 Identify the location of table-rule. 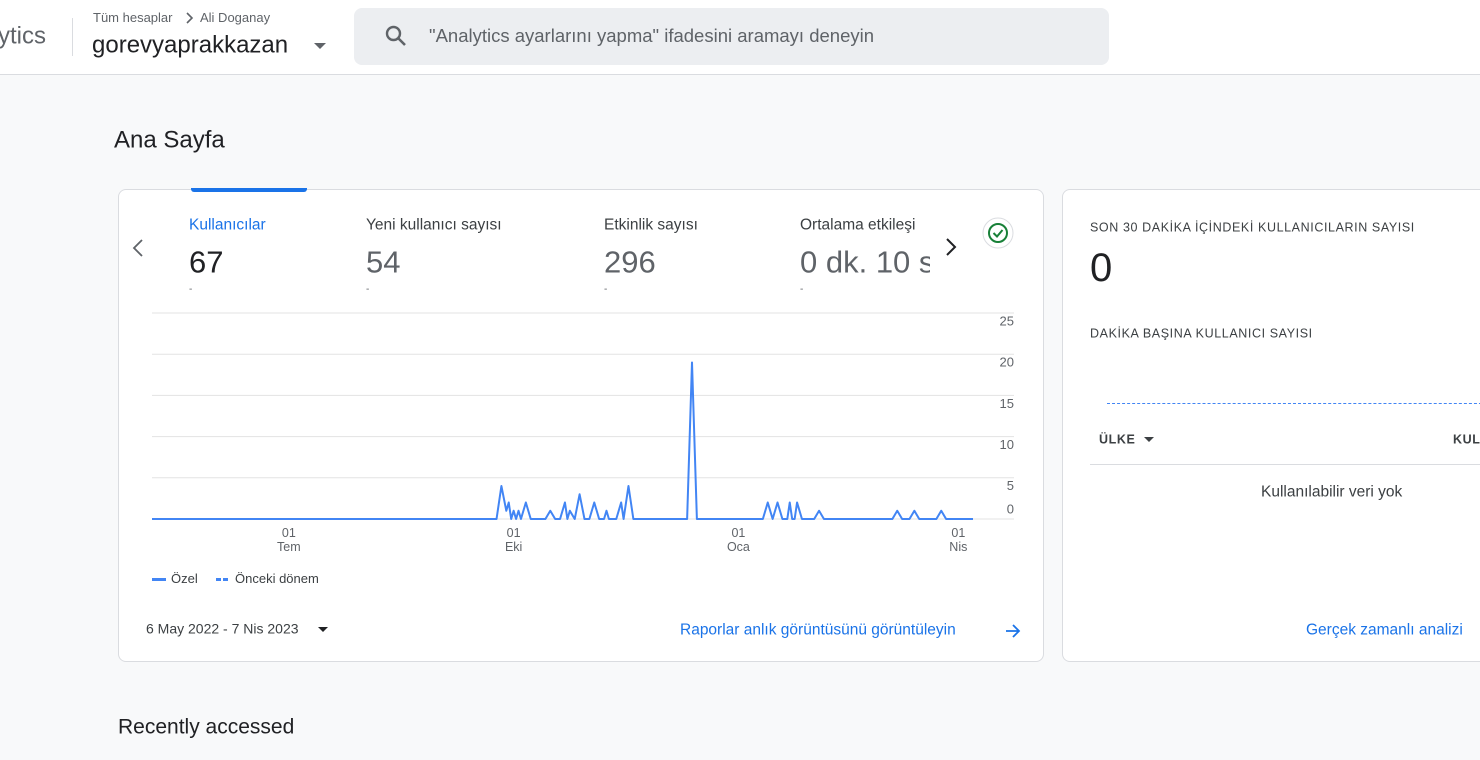
(1285, 464).